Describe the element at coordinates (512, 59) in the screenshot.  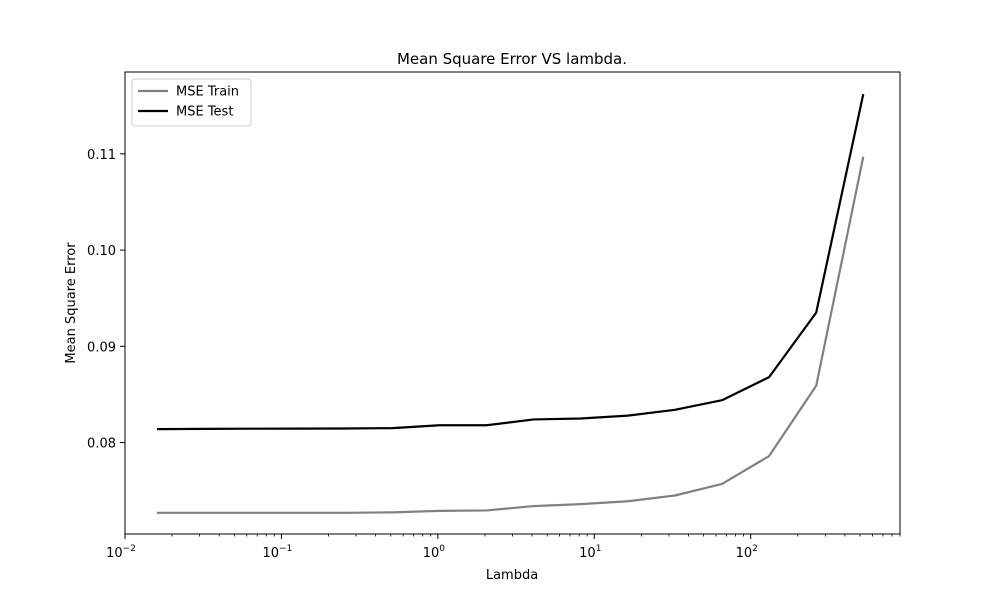
I see `chart-title: Mean Square Error VS lambda.` at that location.